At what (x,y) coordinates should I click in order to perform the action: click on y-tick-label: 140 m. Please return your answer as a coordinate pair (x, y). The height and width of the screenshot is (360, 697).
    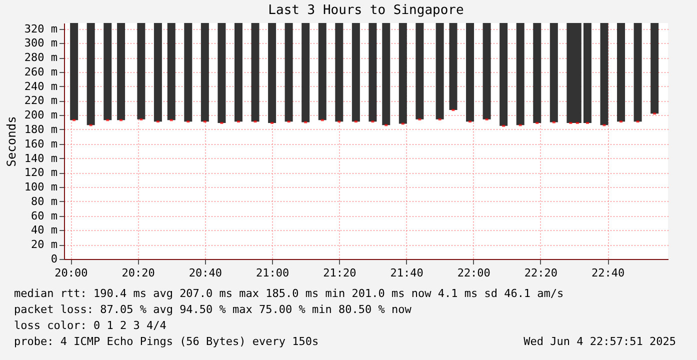
    Looking at the image, I should click on (41, 158).